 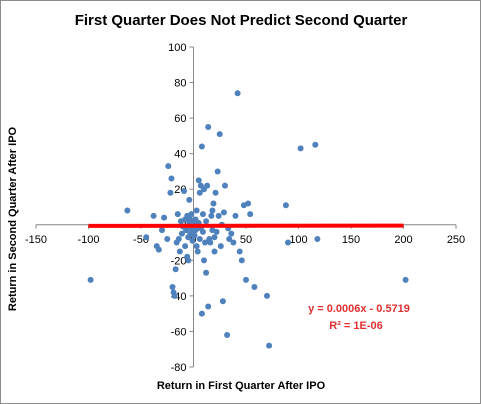 I want to click on x-tick-label: 150, so click(x=351, y=240).